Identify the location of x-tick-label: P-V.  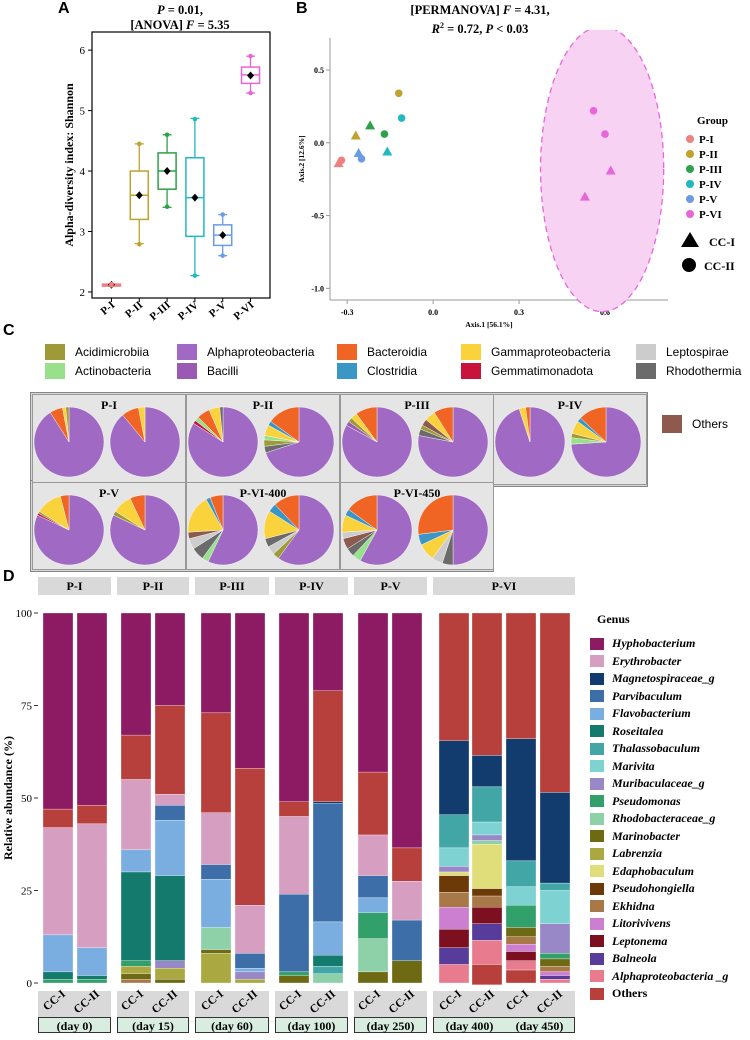
(218, 309).